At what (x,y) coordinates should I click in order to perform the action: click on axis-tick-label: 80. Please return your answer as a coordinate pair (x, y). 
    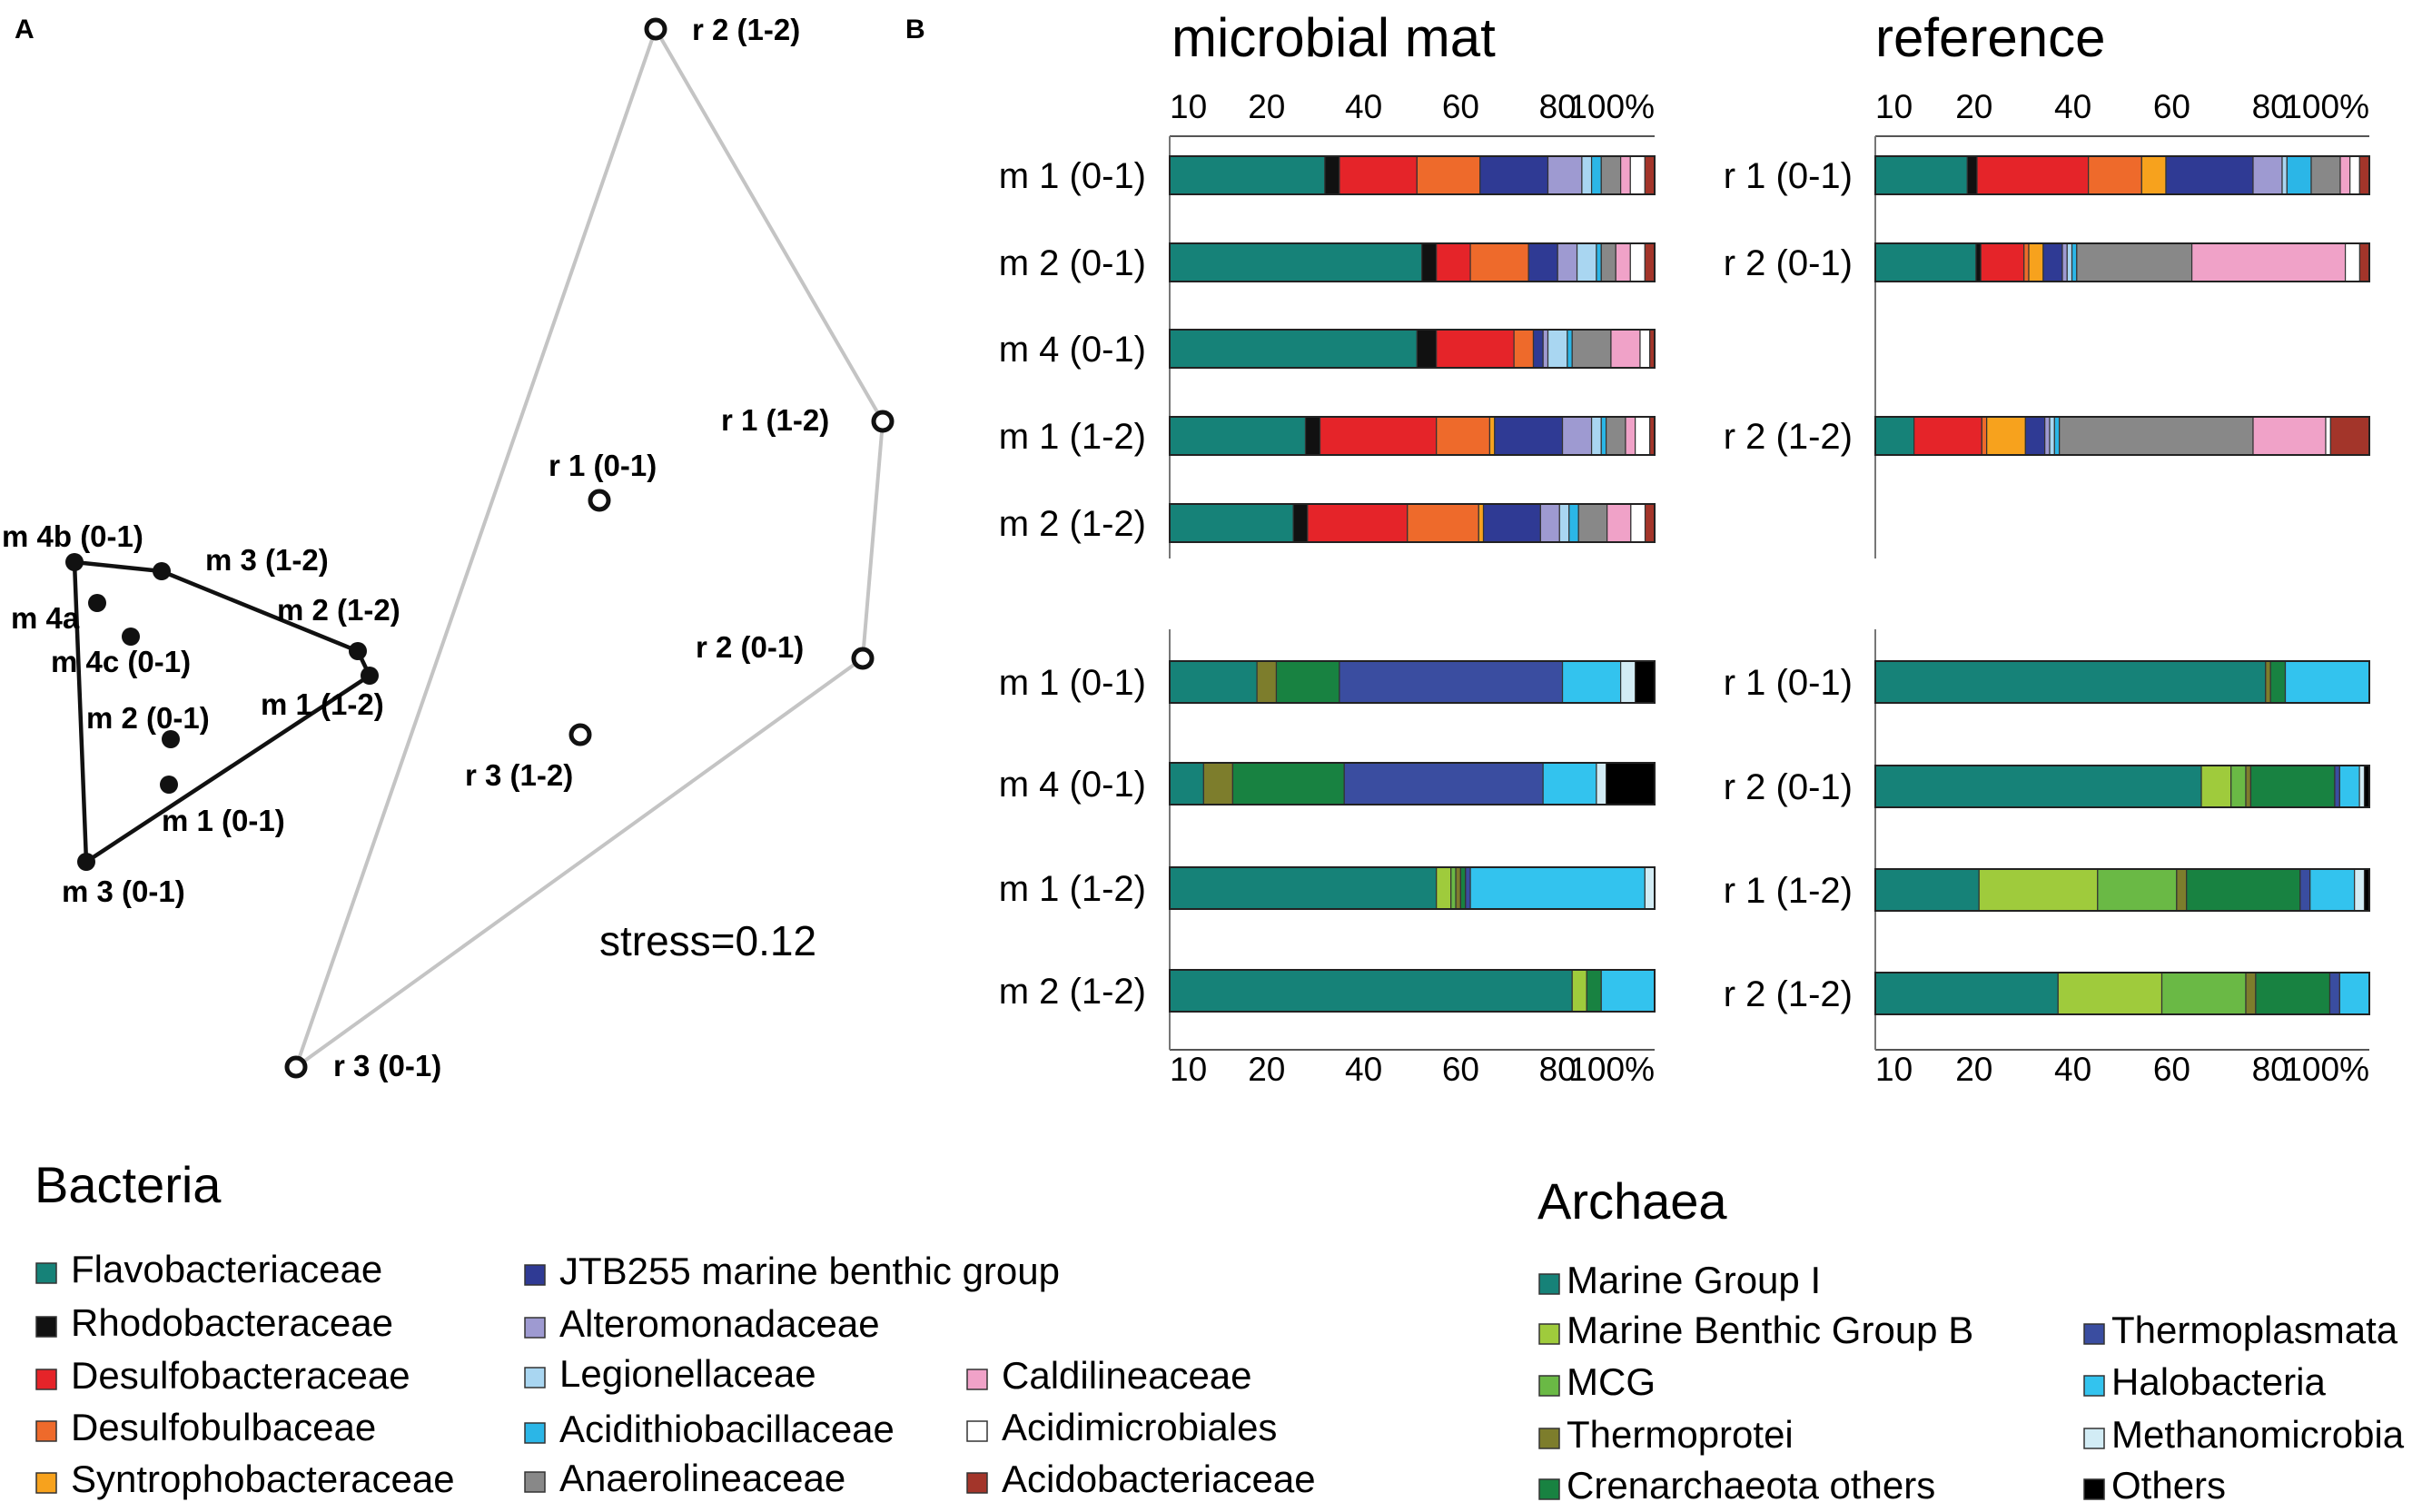
    Looking at the image, I should click on (1558, 1070).